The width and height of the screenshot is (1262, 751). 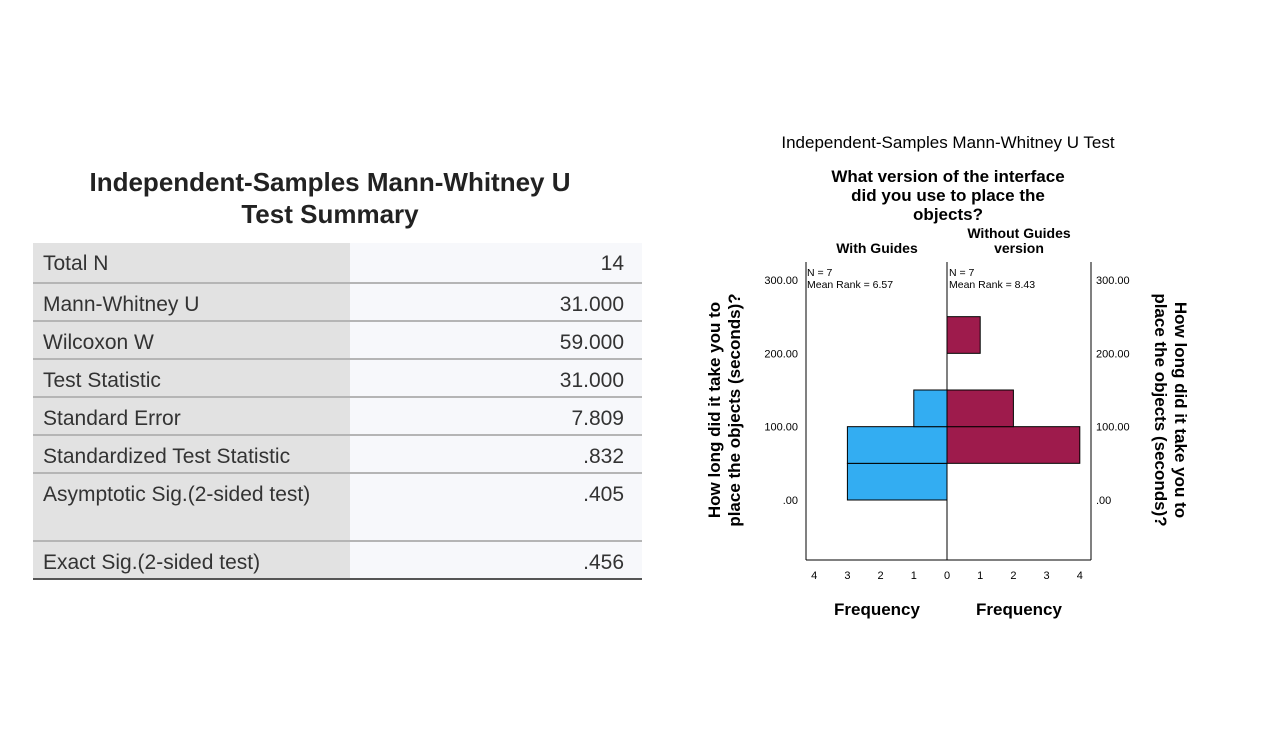 What do you see at coordinates (781, 428) in the screenshot?
I see `y-tick-label-left: 100.00` at bounding box center [781, 428].